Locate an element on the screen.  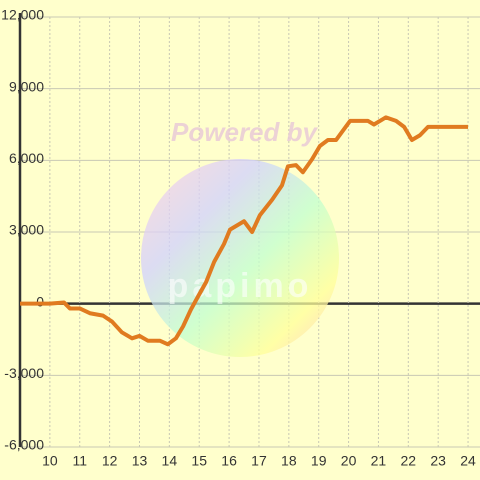
x-tick-label: 11 is located at coordinates (79, 461).